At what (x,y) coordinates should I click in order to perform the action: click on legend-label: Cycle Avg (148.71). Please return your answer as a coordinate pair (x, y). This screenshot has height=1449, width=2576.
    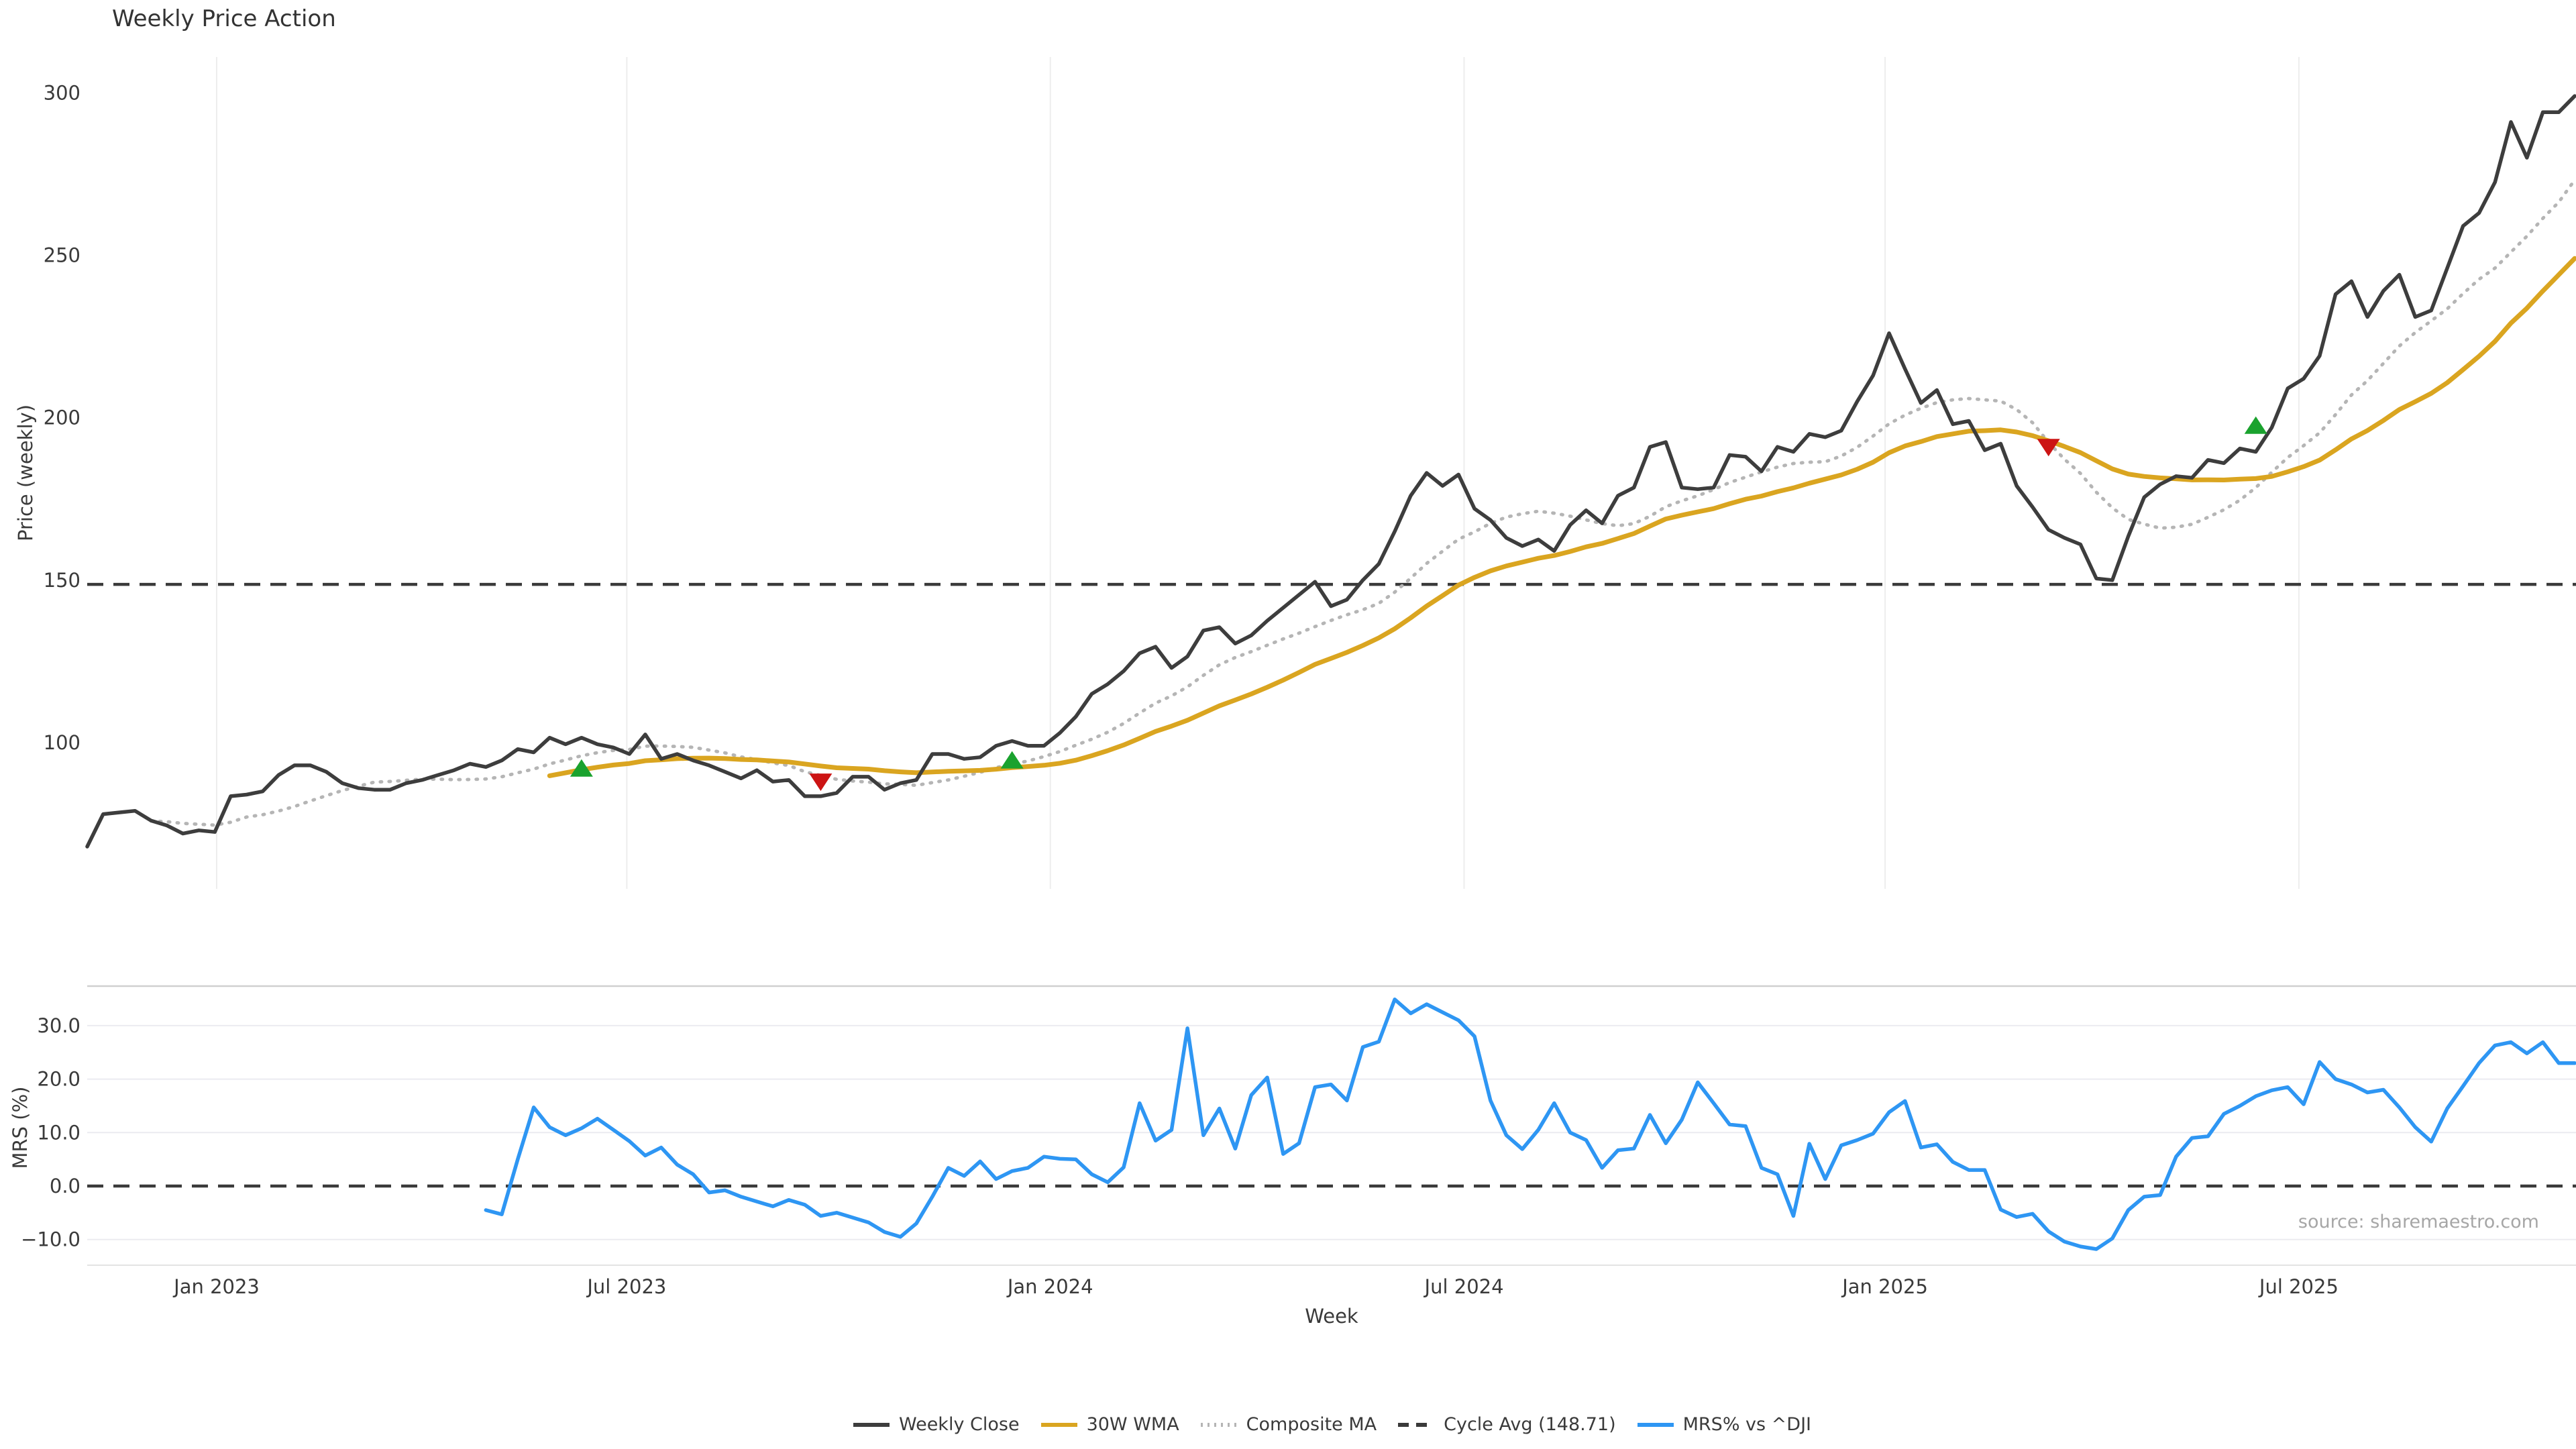
    Looking at the image, I should click on (1530, 1424).